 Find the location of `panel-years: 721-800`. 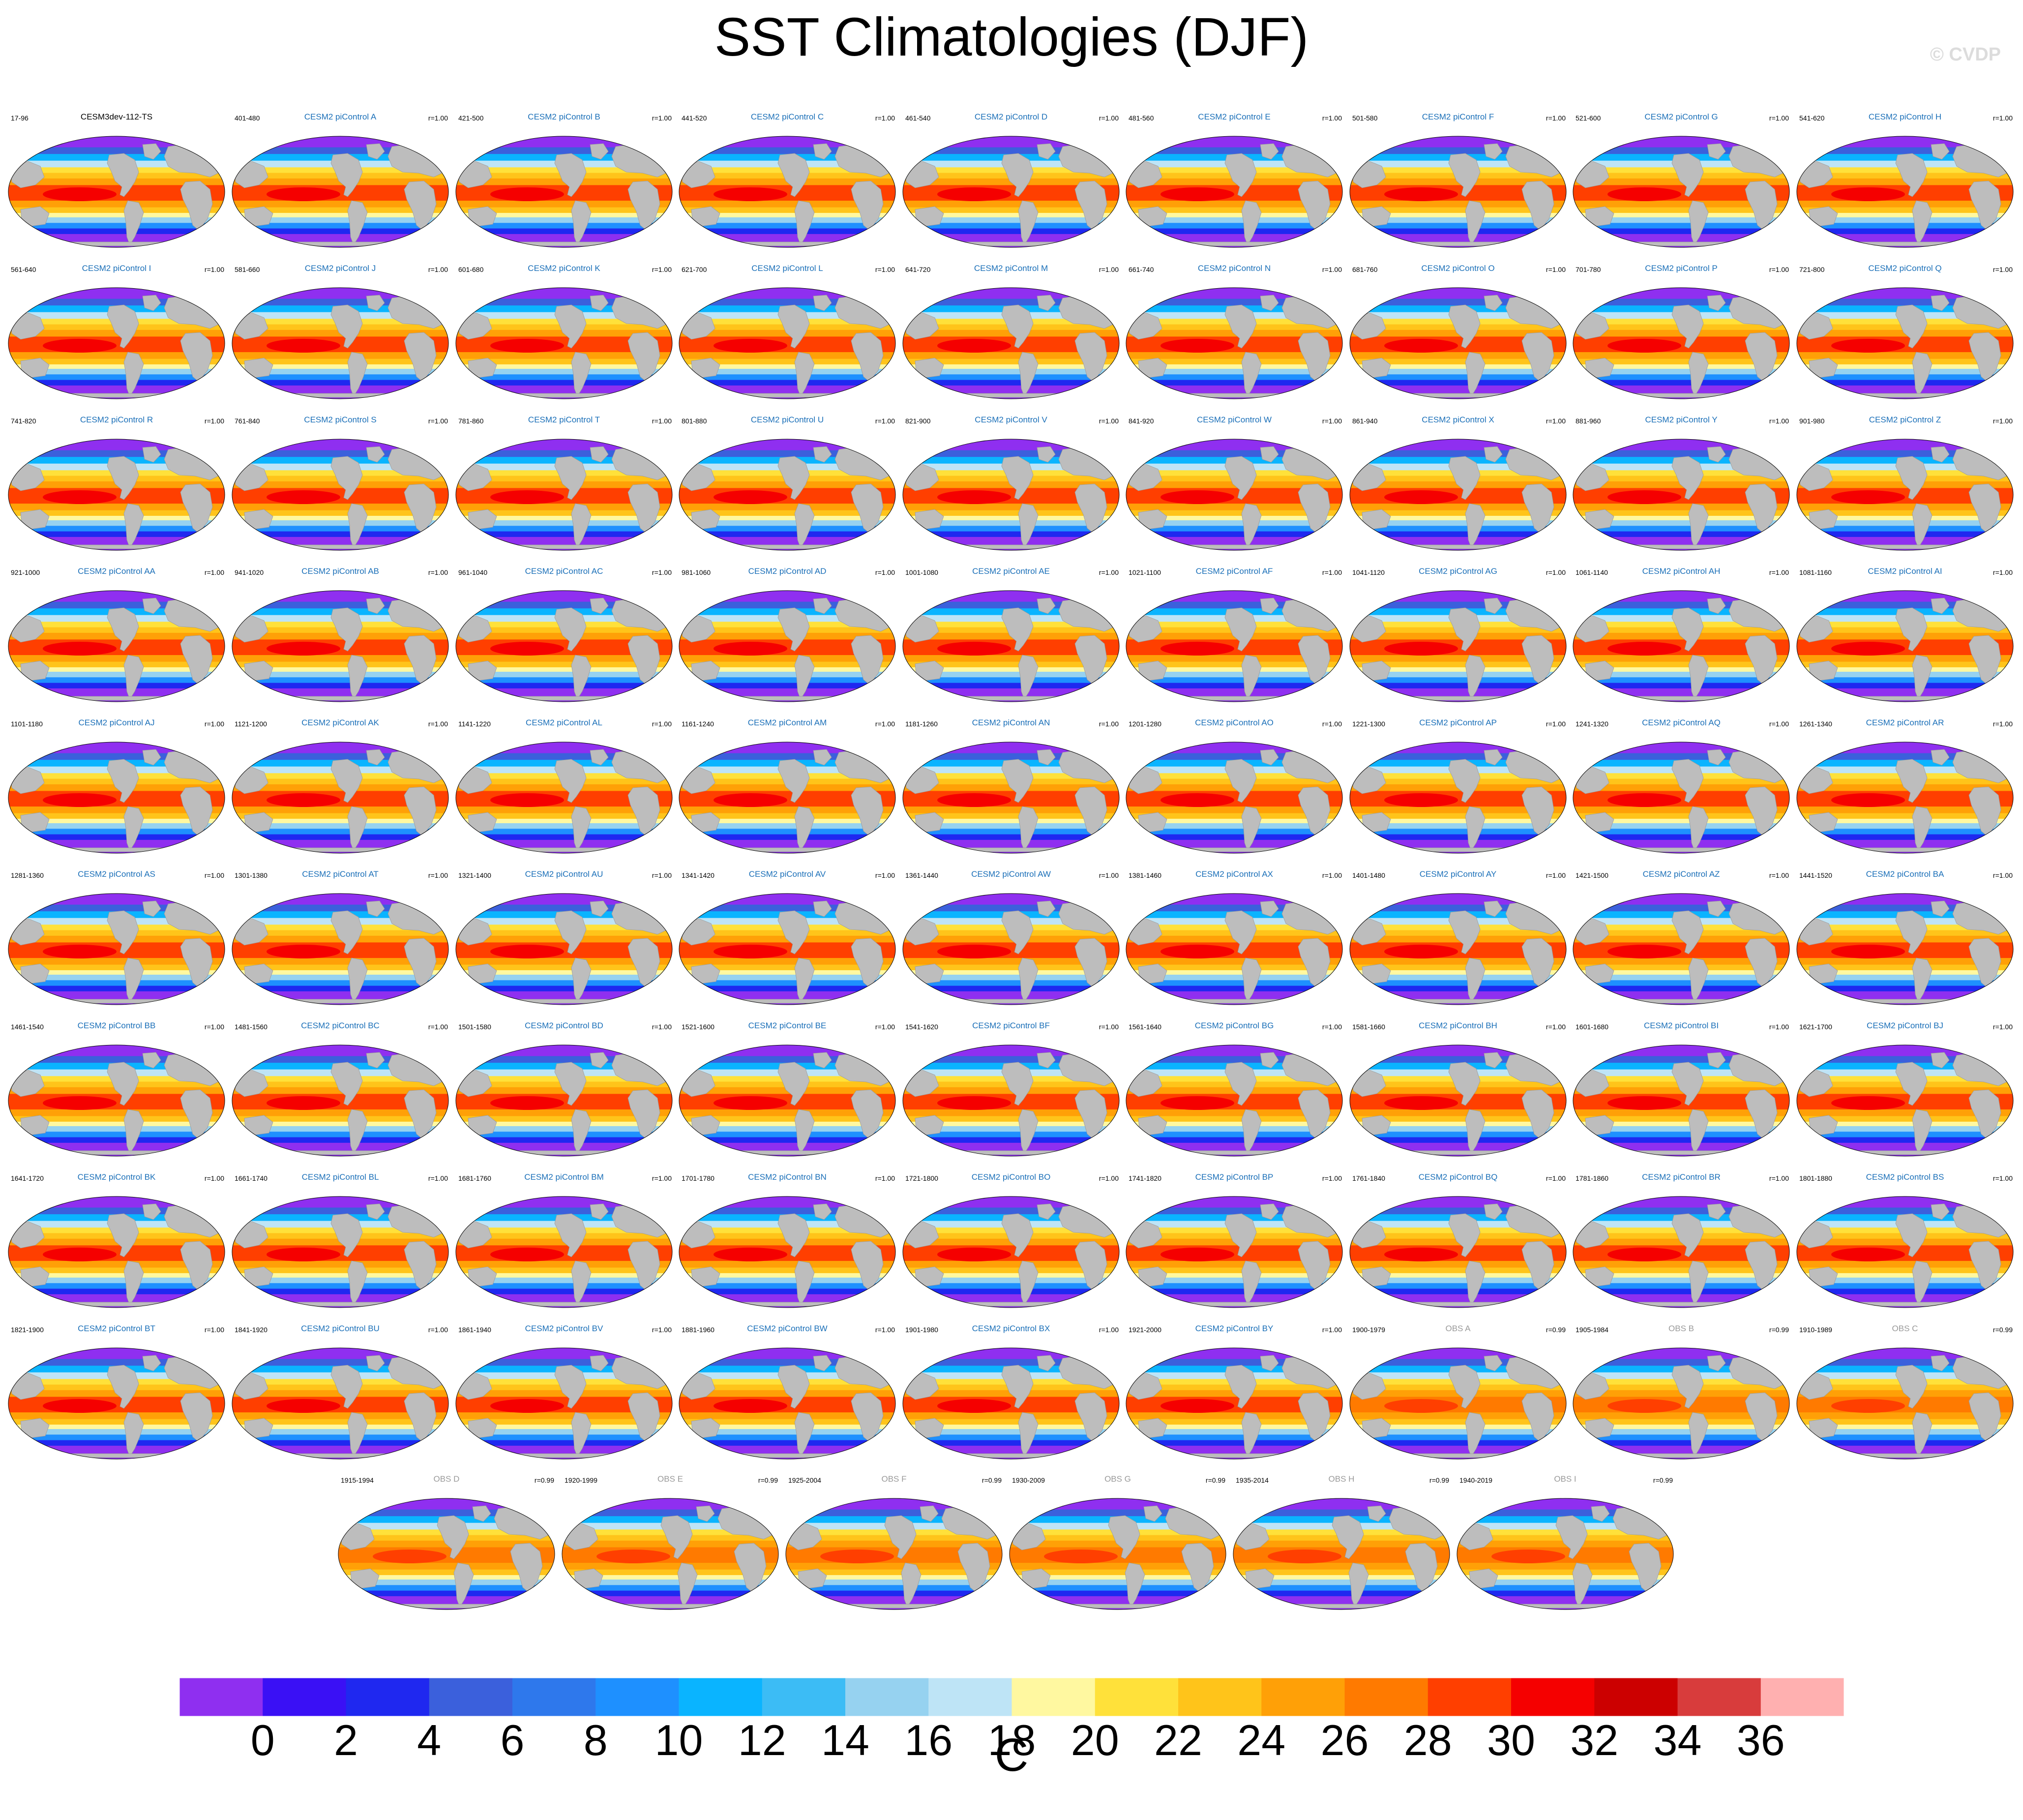

panel-years: 721-800 is located at coordinates (1812, 269).